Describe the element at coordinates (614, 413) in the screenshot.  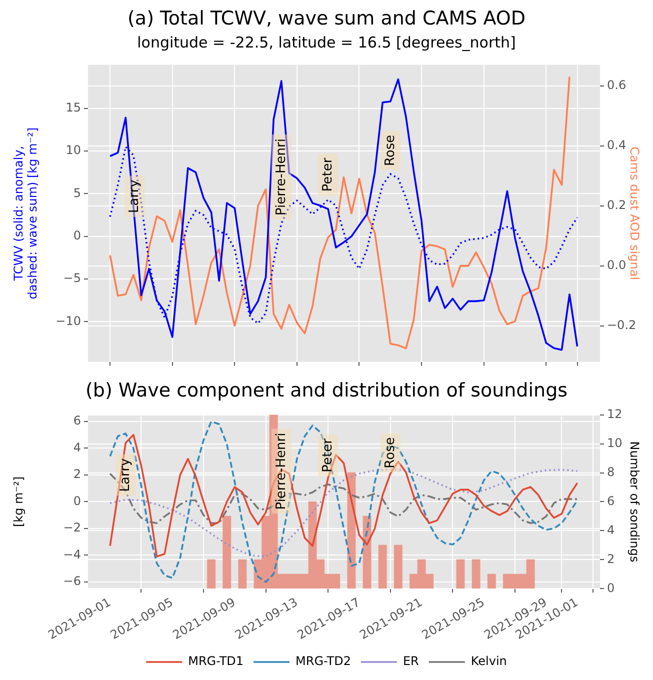
I see `y2-tick-label: 12` at that location.